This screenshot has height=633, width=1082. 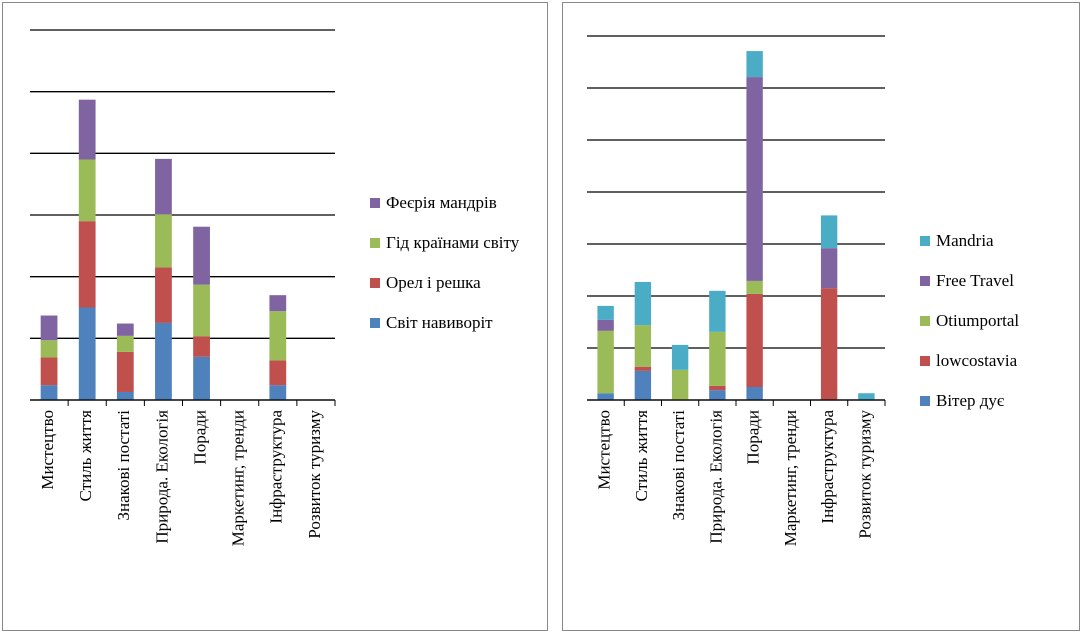 I want to click on legend-item: Mandria, so click(x=995, y=241).